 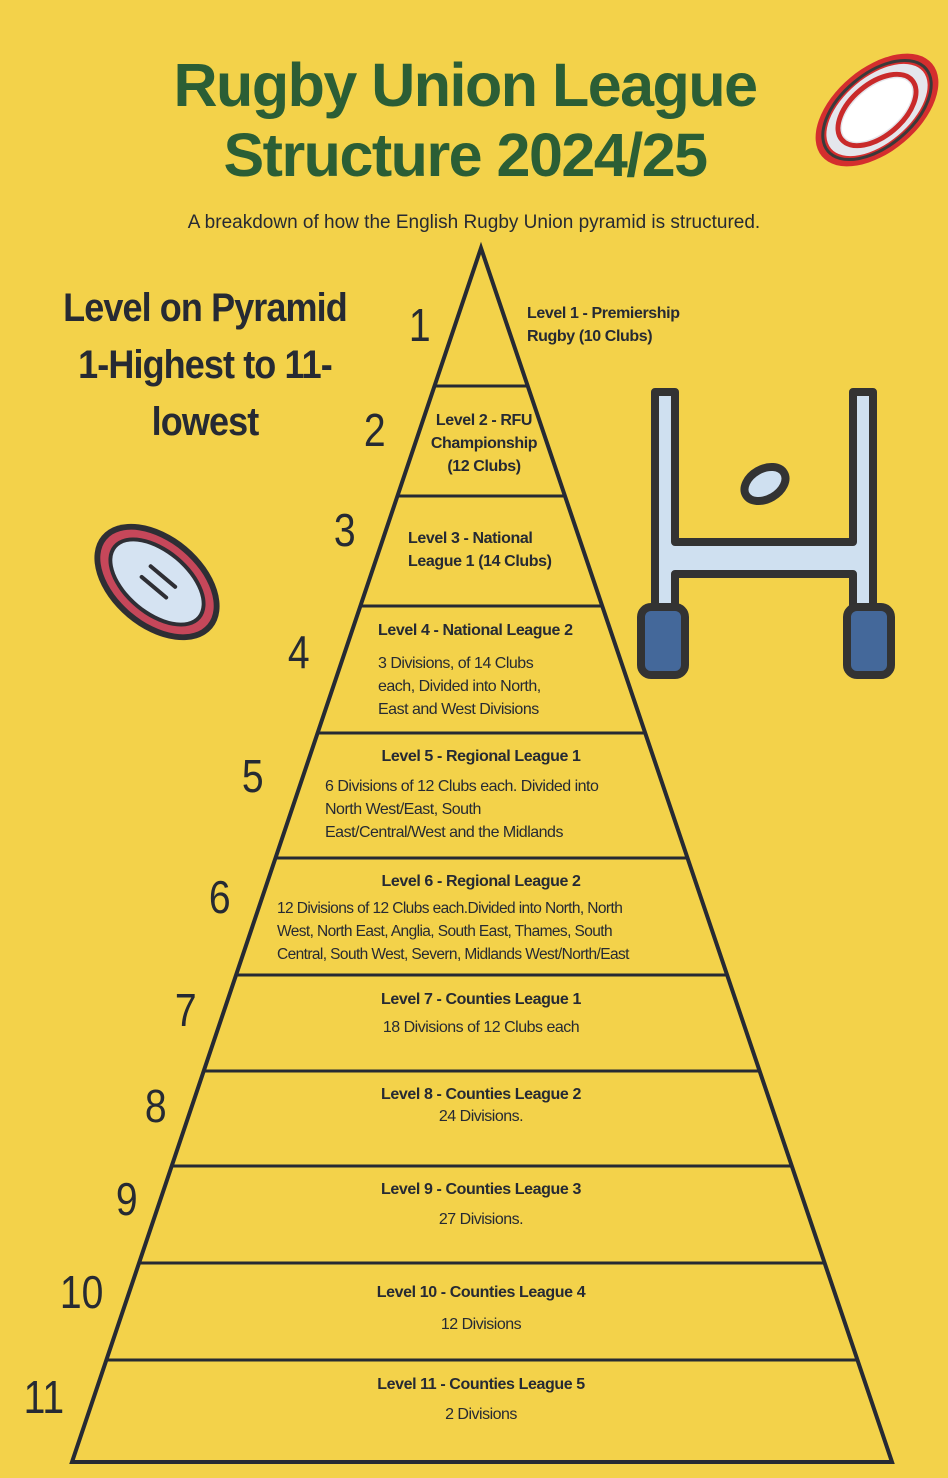 What do you see at coordinates (481, 1292) in the screenshot?
I see `level-title: Level 10 - Counties League 4` at bounding box center [481, 1292].